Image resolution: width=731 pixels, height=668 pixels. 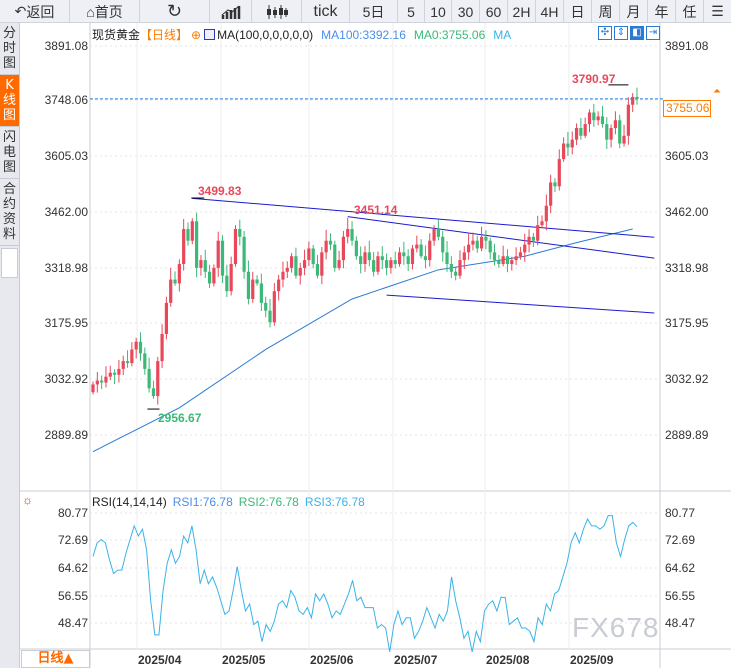 I want to click on scroll-right-icon: ⇥, so click(x=653, y=33).